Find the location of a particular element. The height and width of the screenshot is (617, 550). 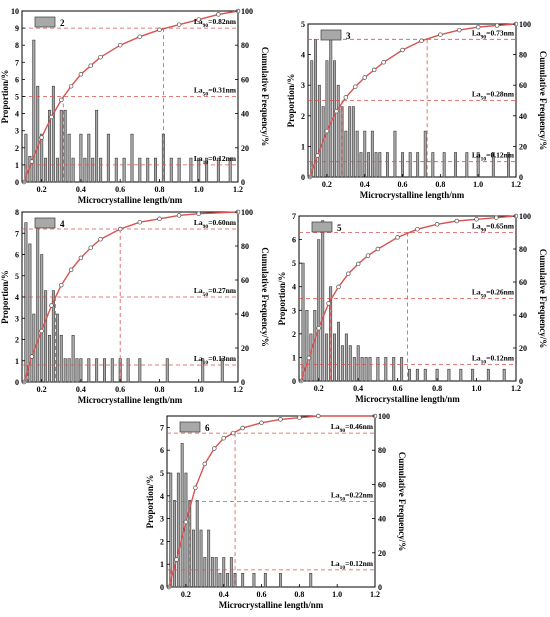

annotation-label: La50=0.27nm is located at coordinates (215, 292).